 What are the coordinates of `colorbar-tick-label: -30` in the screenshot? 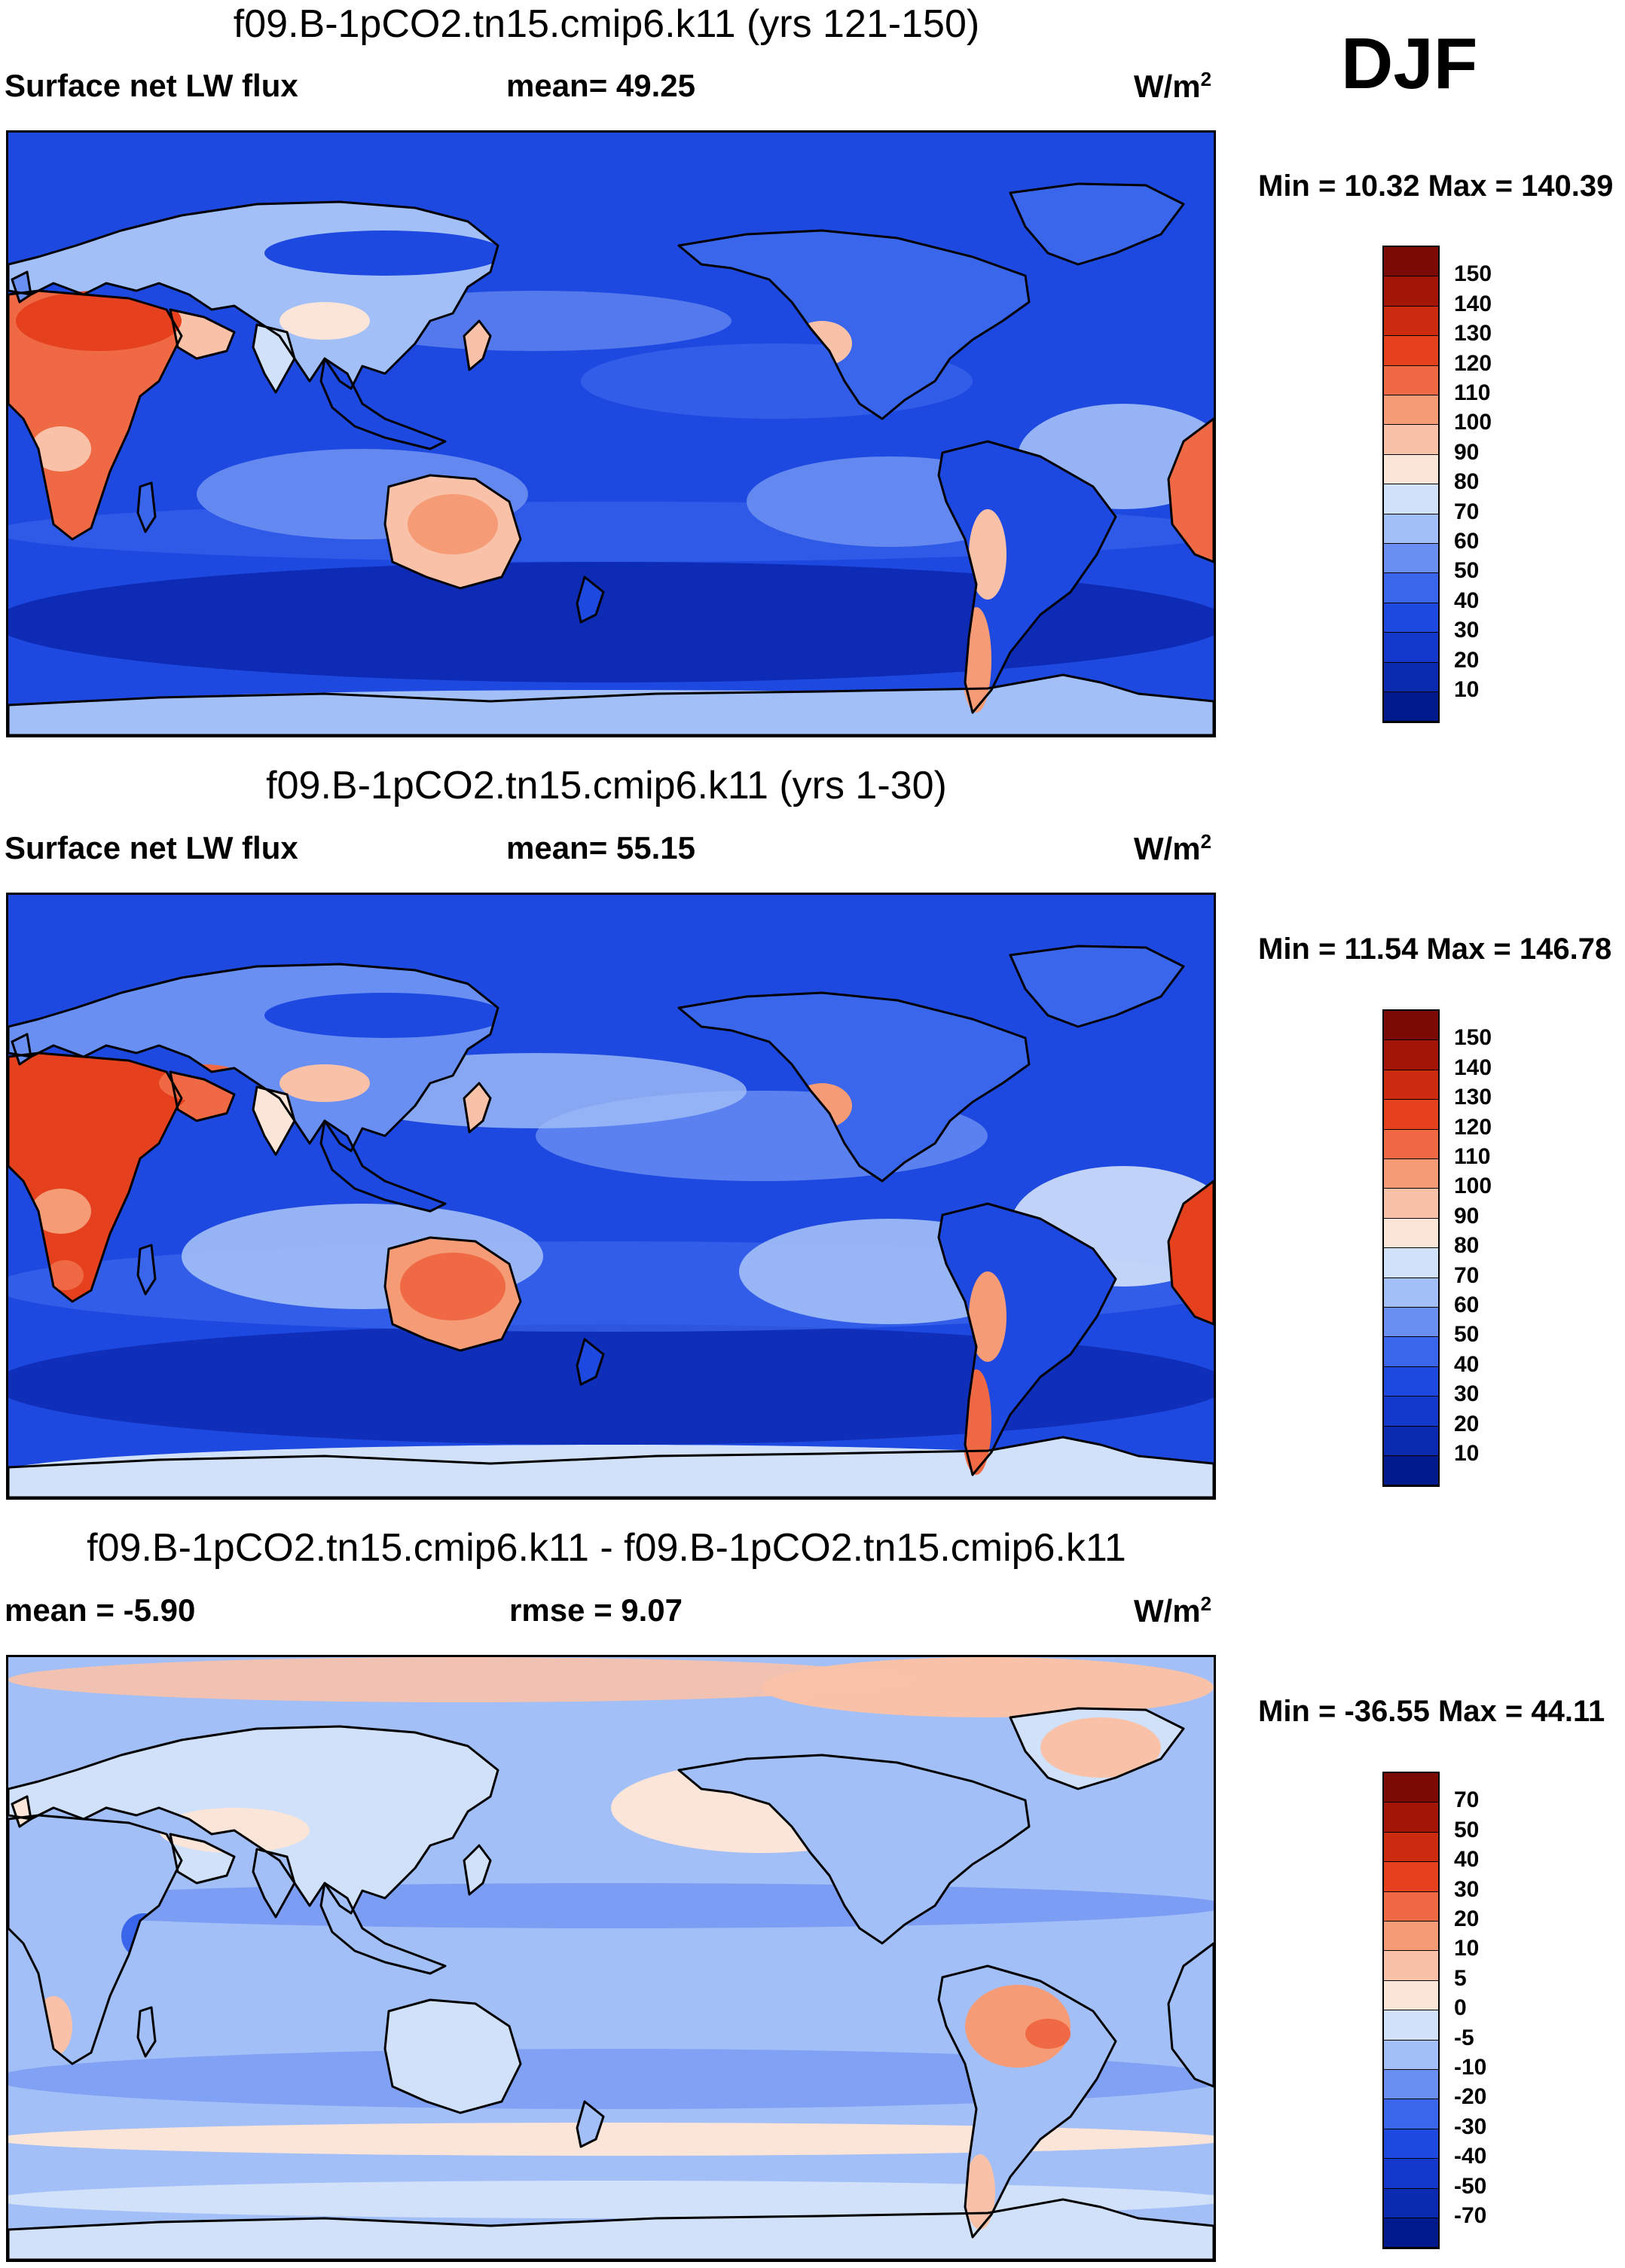 It's located at (1470, 2126).